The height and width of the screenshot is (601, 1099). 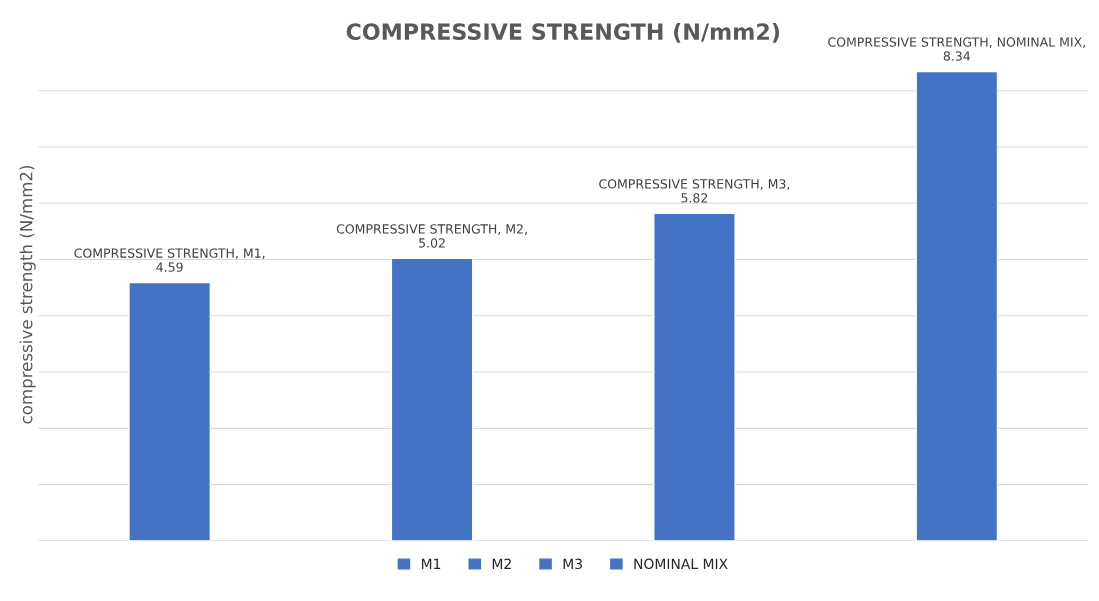 What do you see at coordinates (431, 236) in the screenshot?
I see `data-label: COMPRESSIVE STRENGTH, M2, 5.02` at bounding box center [431, 236].